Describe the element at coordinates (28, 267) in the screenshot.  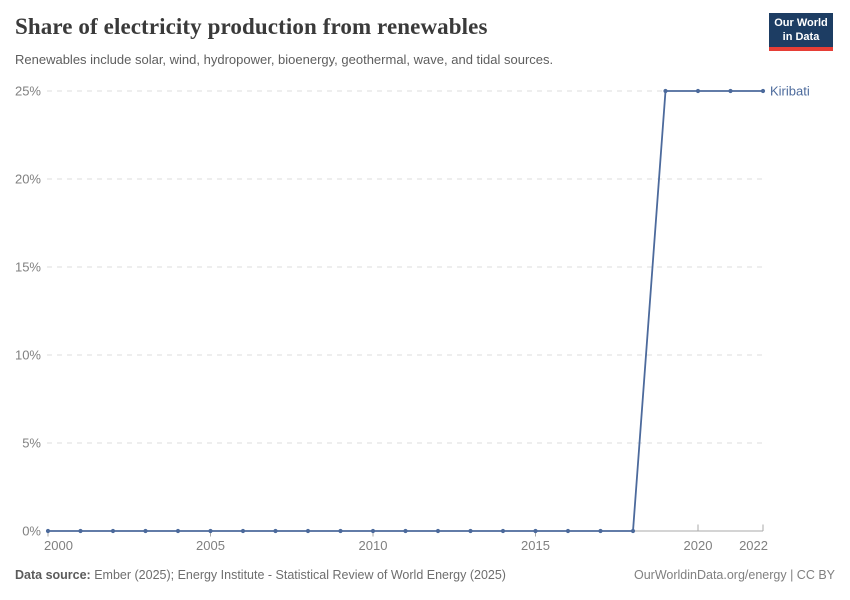
I see `y-axis-tick-label: 15%` at that location.